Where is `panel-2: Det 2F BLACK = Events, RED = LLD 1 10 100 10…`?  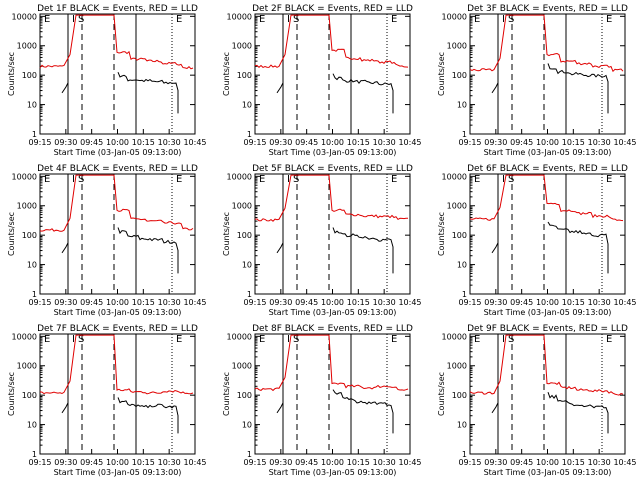
panel-2: Det 2F BLACK = Events, RED = LLD 1 10 100 10… is located at coordinates (322, 80).